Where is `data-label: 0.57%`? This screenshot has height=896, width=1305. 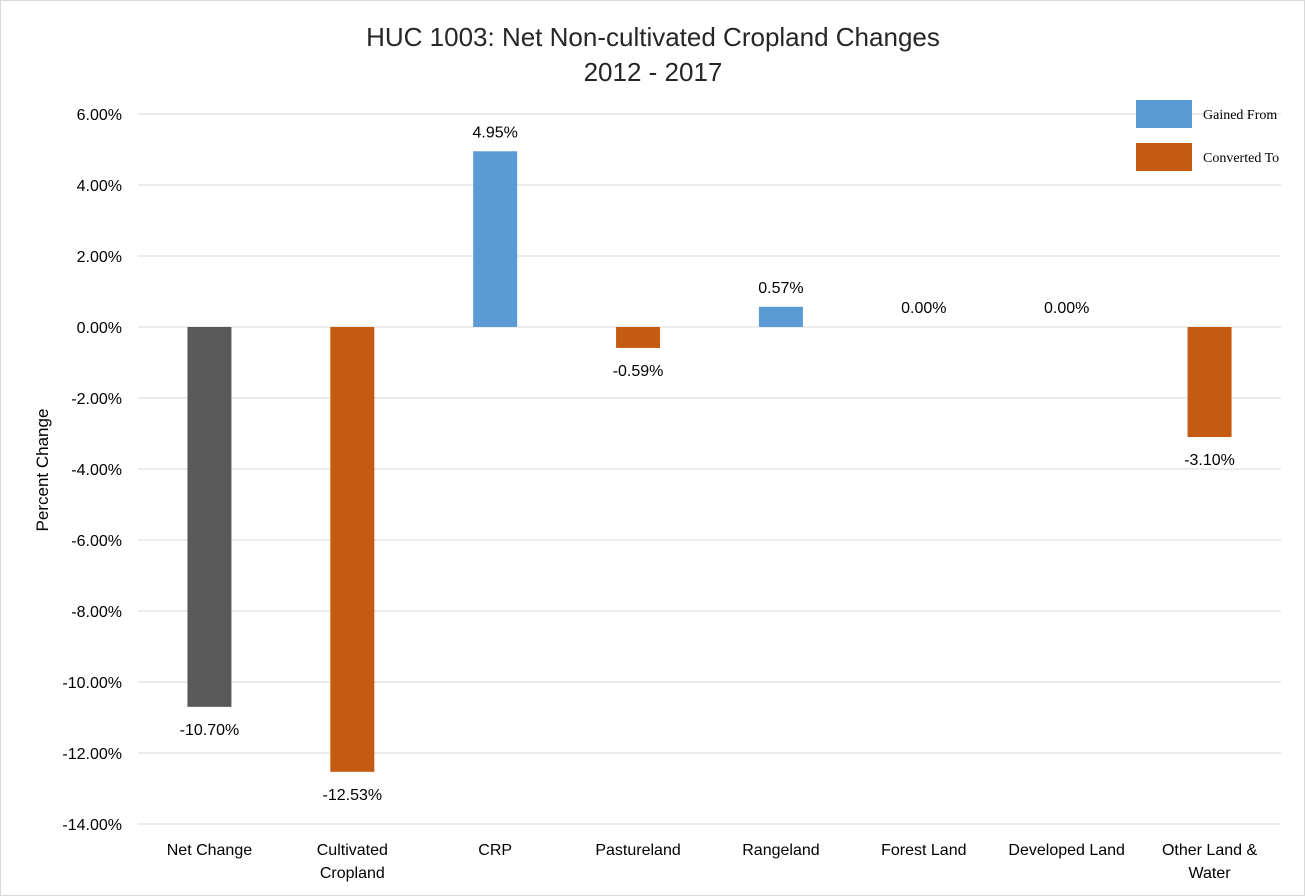 data-label: 0.57% is located at coordinates (780, 288).